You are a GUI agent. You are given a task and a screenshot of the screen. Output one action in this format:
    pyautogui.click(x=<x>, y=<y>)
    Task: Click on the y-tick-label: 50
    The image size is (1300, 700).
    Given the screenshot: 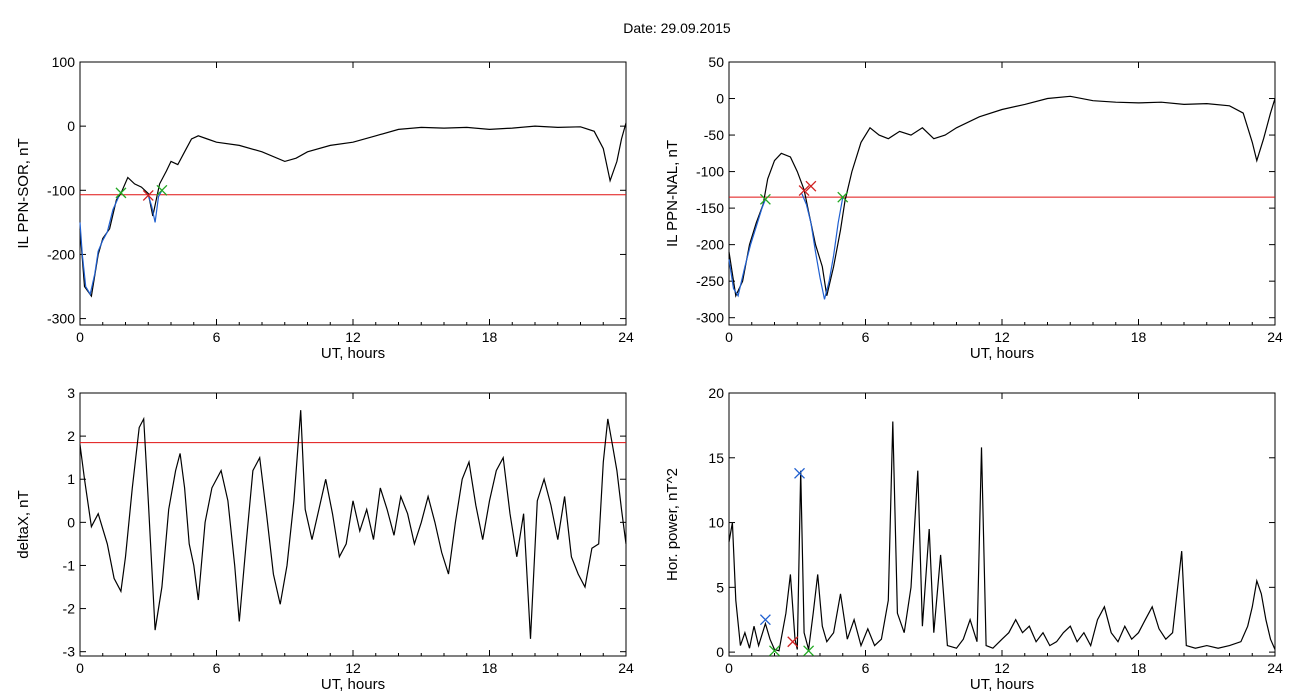 What is the action you would take?
    pyautogui.click(x=716, y=62)
    